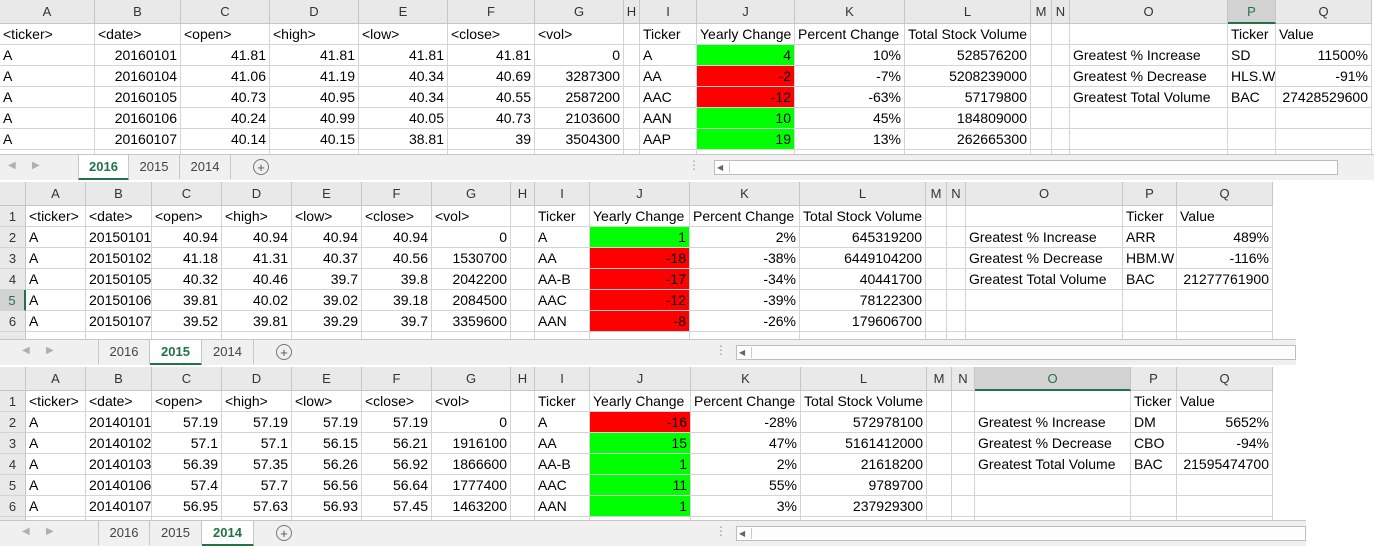  Describe the element at coordinates (56, 194) in the screenshot. I see `column-header-a: A` at that location.